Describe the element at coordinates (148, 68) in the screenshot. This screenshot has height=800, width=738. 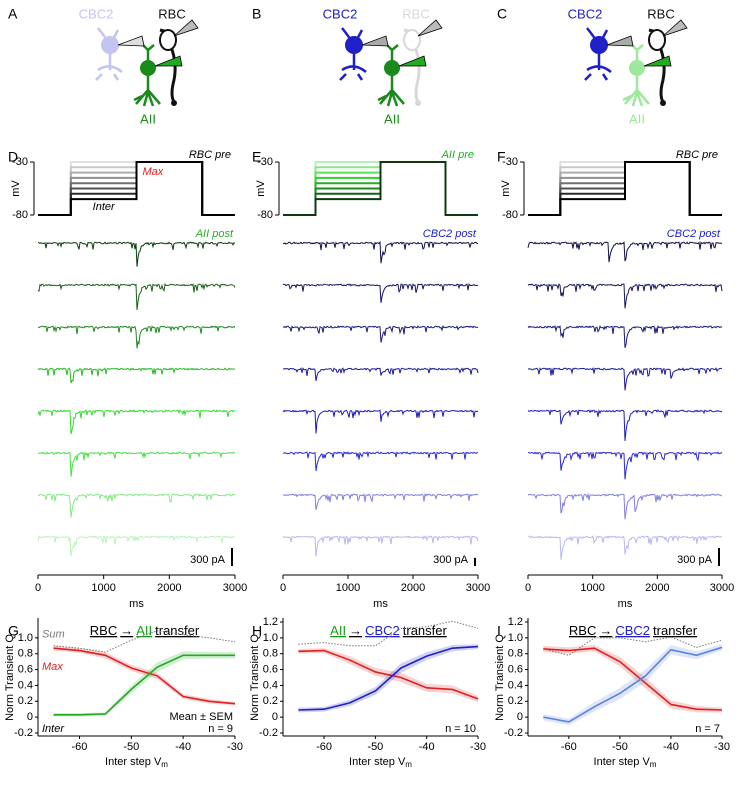
I see `aii-soma` at that location.